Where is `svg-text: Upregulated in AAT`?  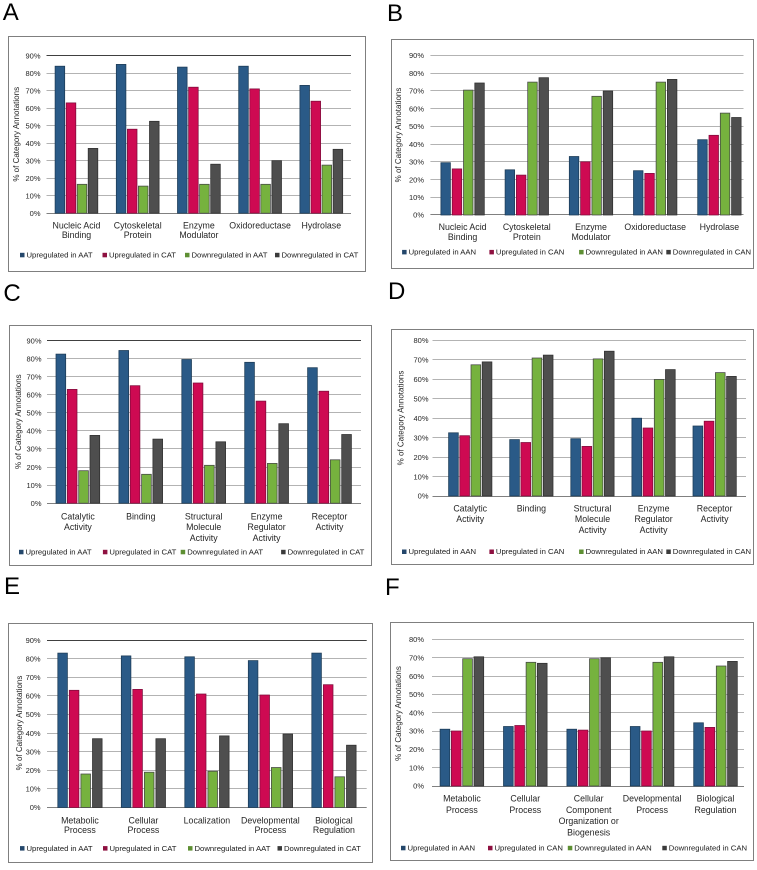 svg-text: Upregulated in AAT is located at coordinates (59, 552).